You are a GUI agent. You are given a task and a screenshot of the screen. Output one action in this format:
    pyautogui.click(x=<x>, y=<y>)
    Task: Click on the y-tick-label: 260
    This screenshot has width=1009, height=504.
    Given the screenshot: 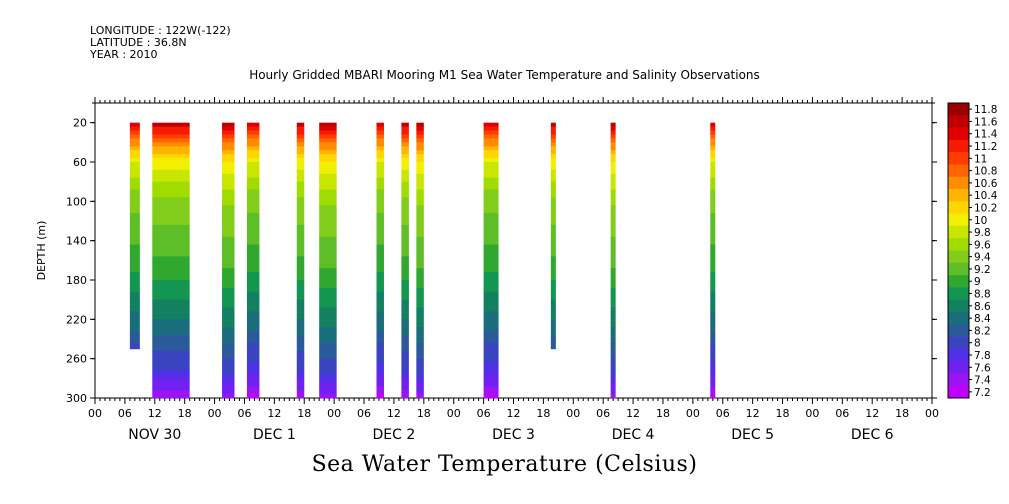 What is the action you would take?
    pyautogui.click(x=76, y=359)
    